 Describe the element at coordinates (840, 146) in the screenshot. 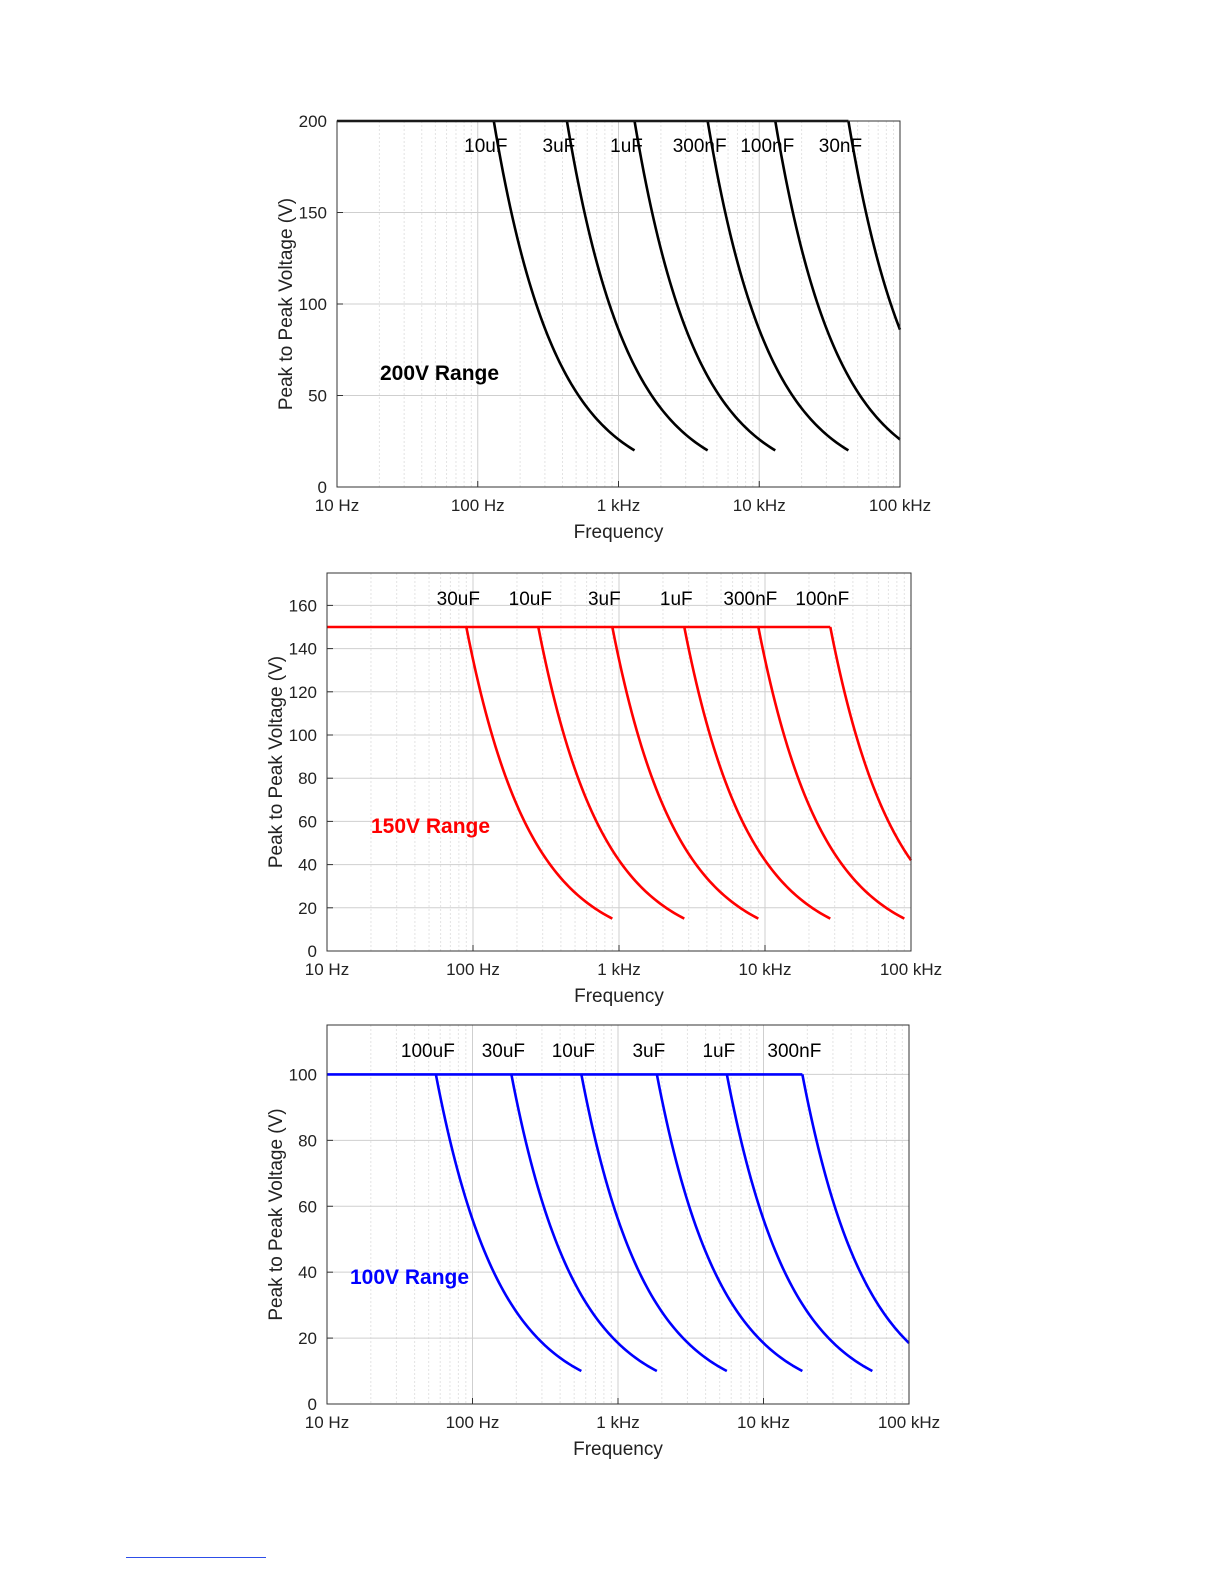

I see `series-label: 30nF` at that location.